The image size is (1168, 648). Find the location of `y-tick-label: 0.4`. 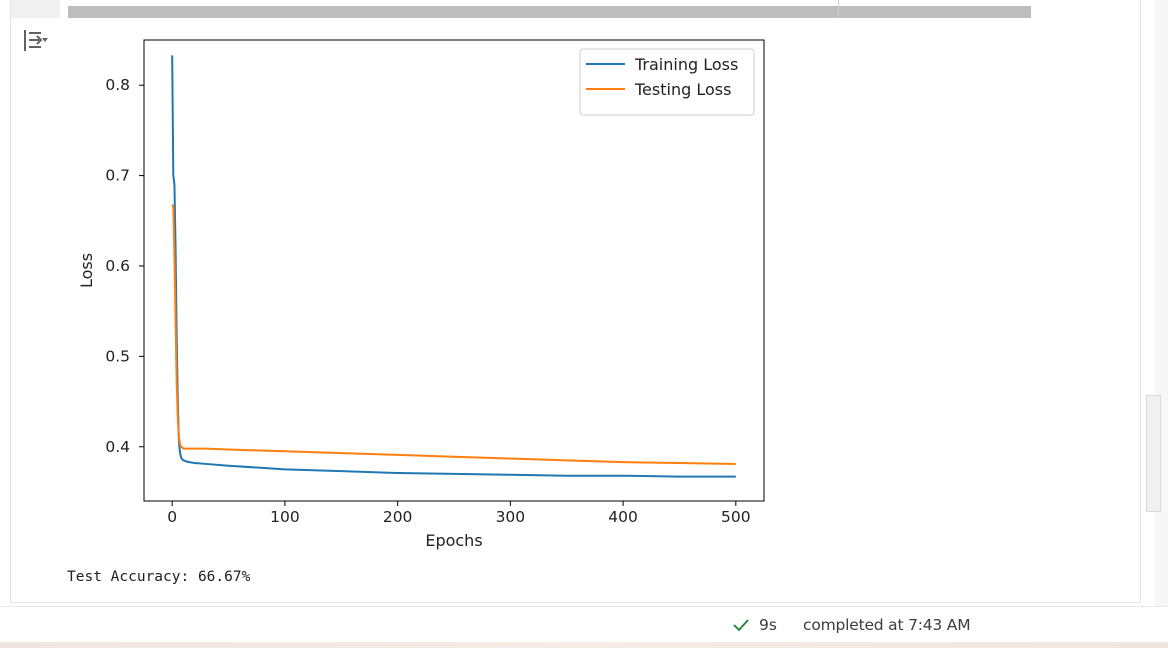

y-tick-label: 0.4 is located at coordinates (117, 447).